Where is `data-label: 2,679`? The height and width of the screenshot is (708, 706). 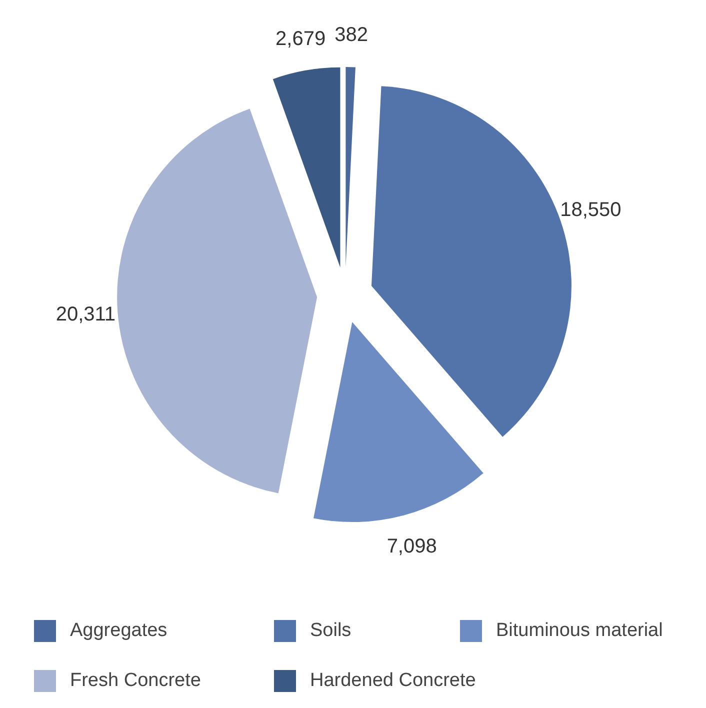
data-label: 2,679 is located at coordinates (301, 39).